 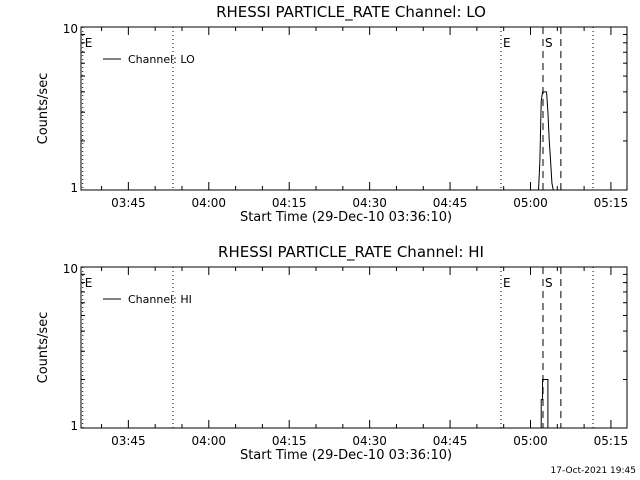 I want to click on chart-title: RHESSI PARTICLE_RATE Channel: LO, so click(x=351, y=12).